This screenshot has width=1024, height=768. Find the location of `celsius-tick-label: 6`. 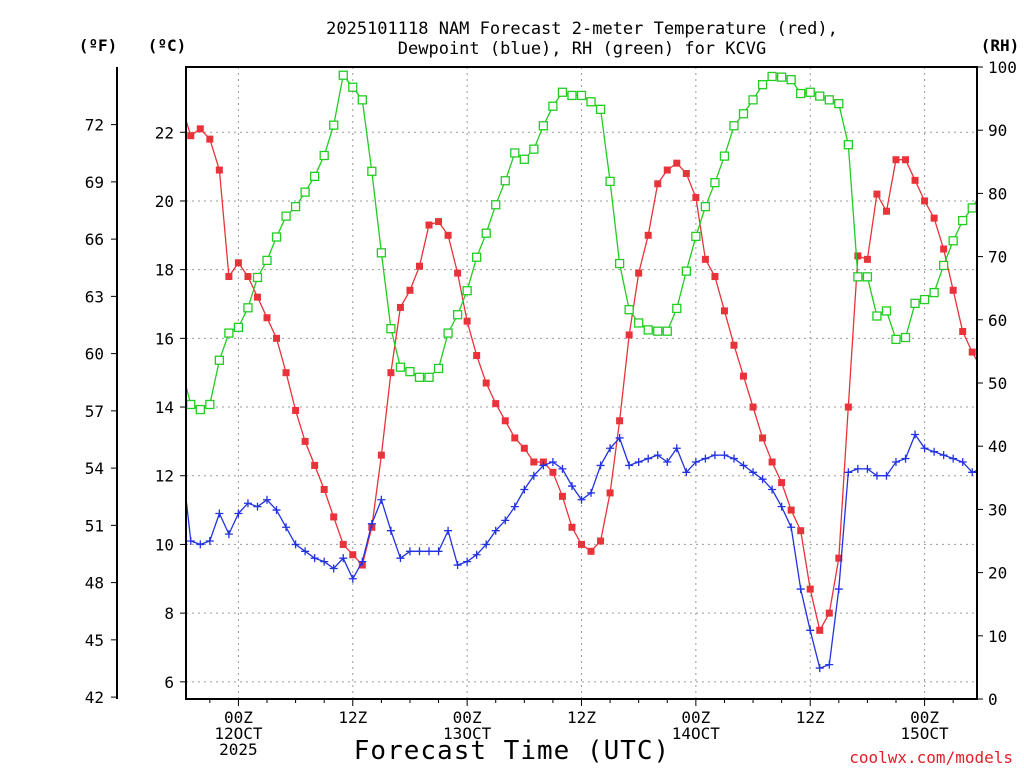

celsius-tick-label: 6 is located at coordinates (169, 682).